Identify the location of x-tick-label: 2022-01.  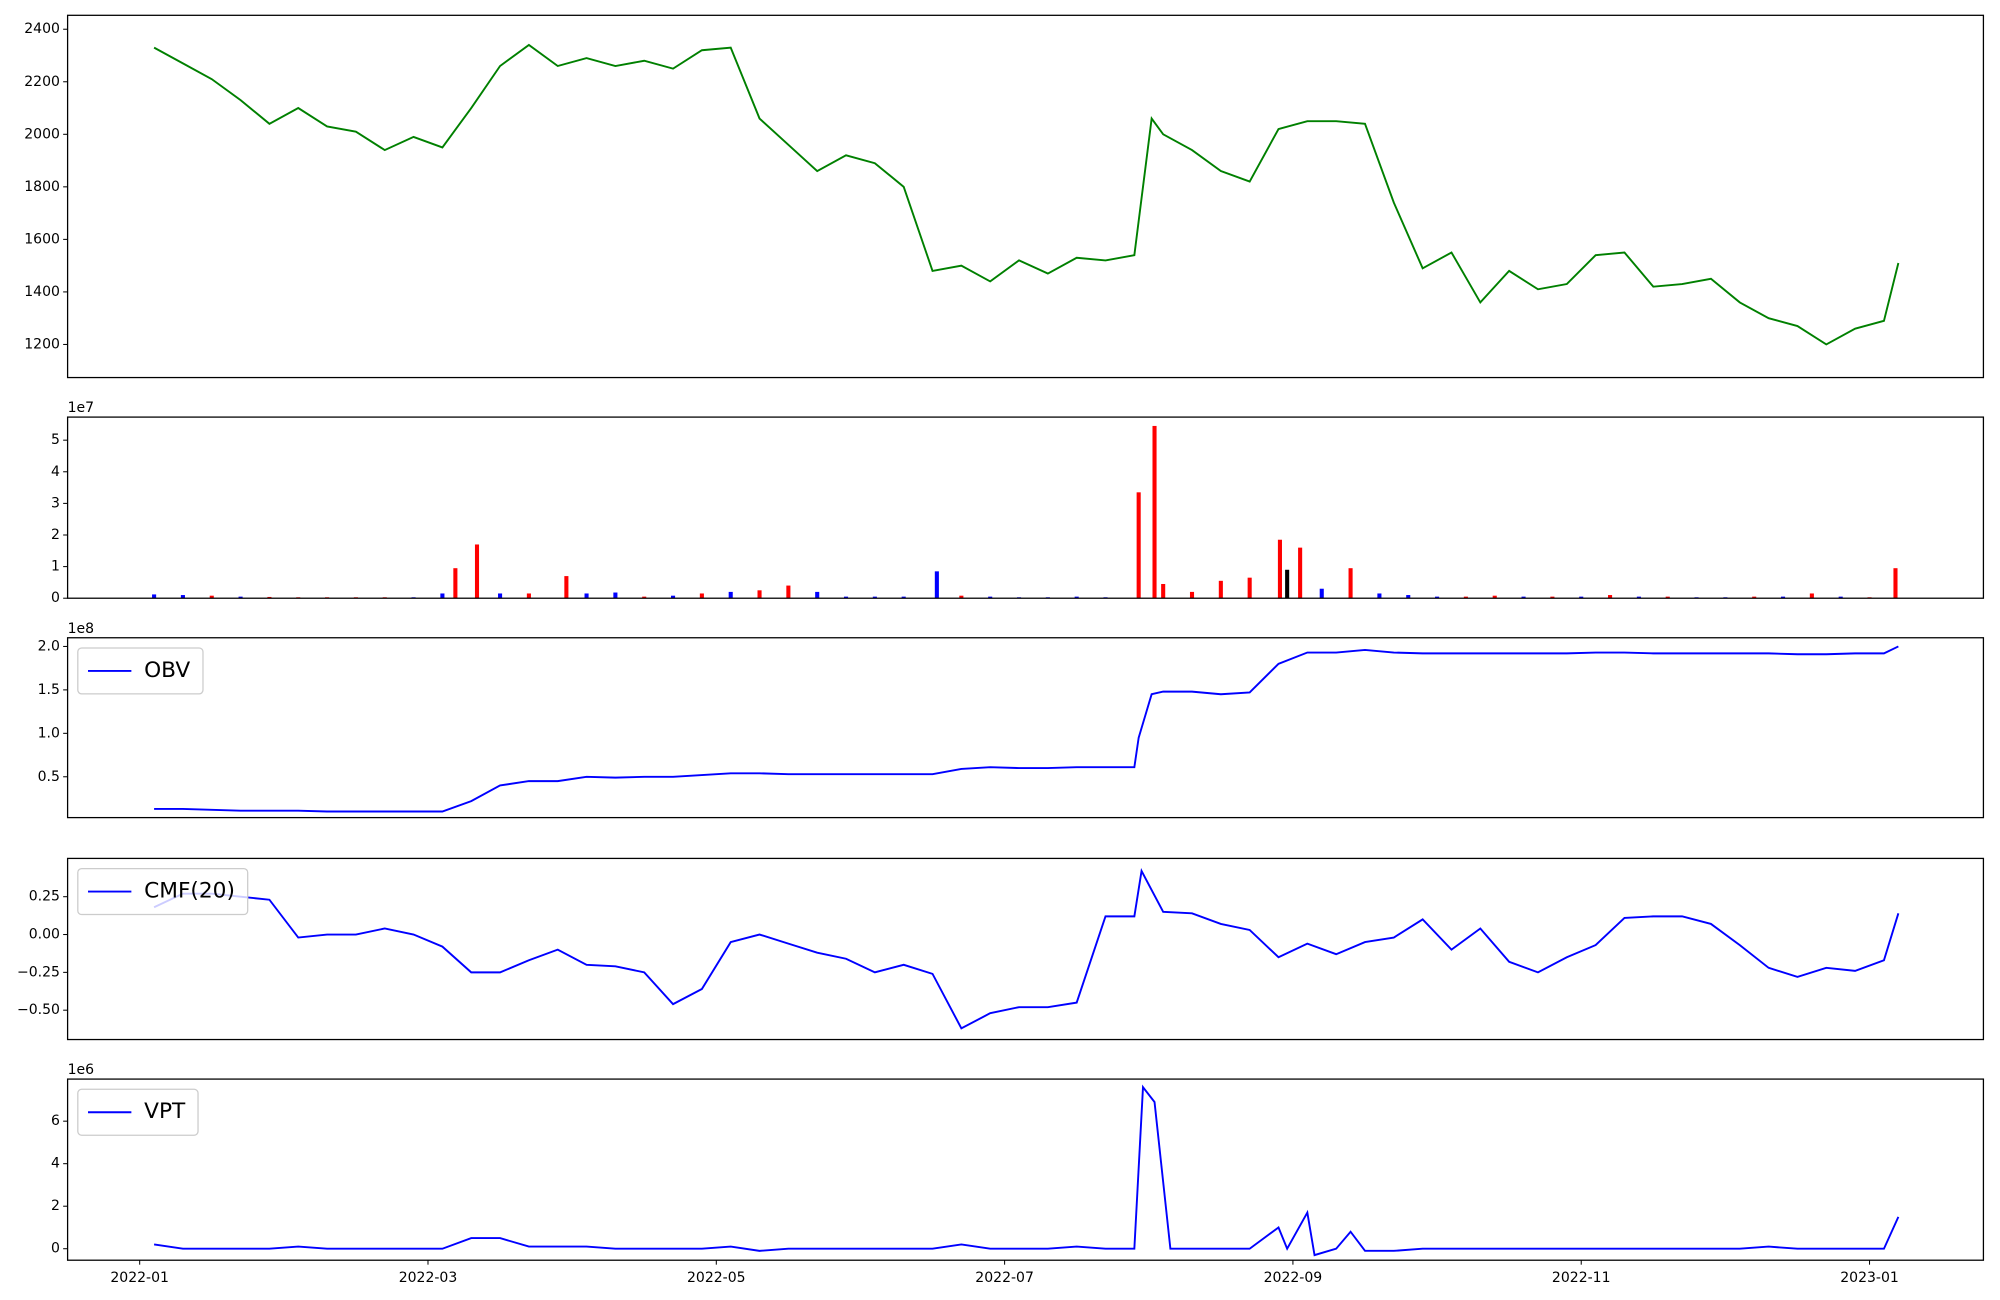
(139, 1278).